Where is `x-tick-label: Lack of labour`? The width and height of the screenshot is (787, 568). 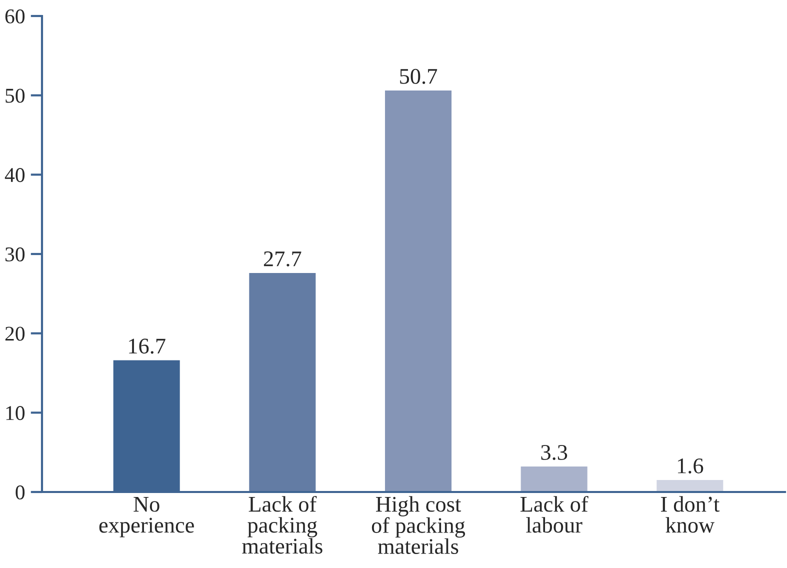
x-tick-label: Lack of labour is located at coordinates (554, 514).